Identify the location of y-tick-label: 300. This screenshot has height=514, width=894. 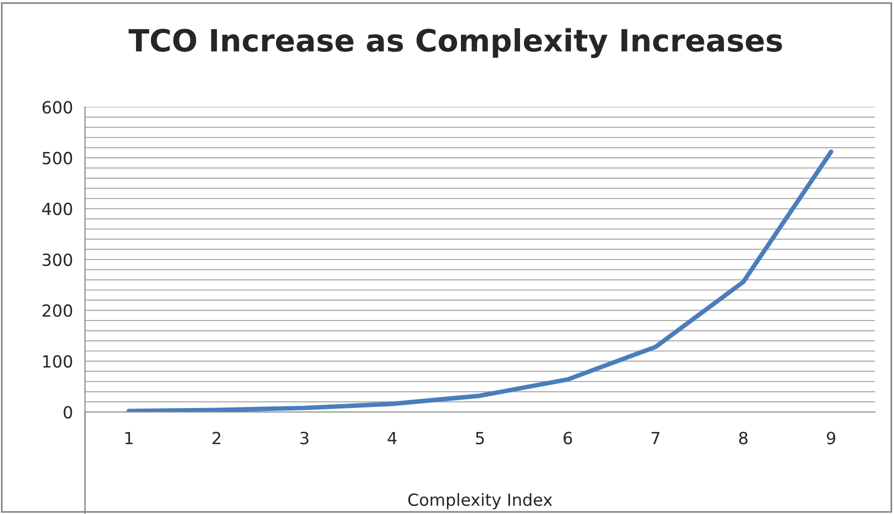
(57, 259).